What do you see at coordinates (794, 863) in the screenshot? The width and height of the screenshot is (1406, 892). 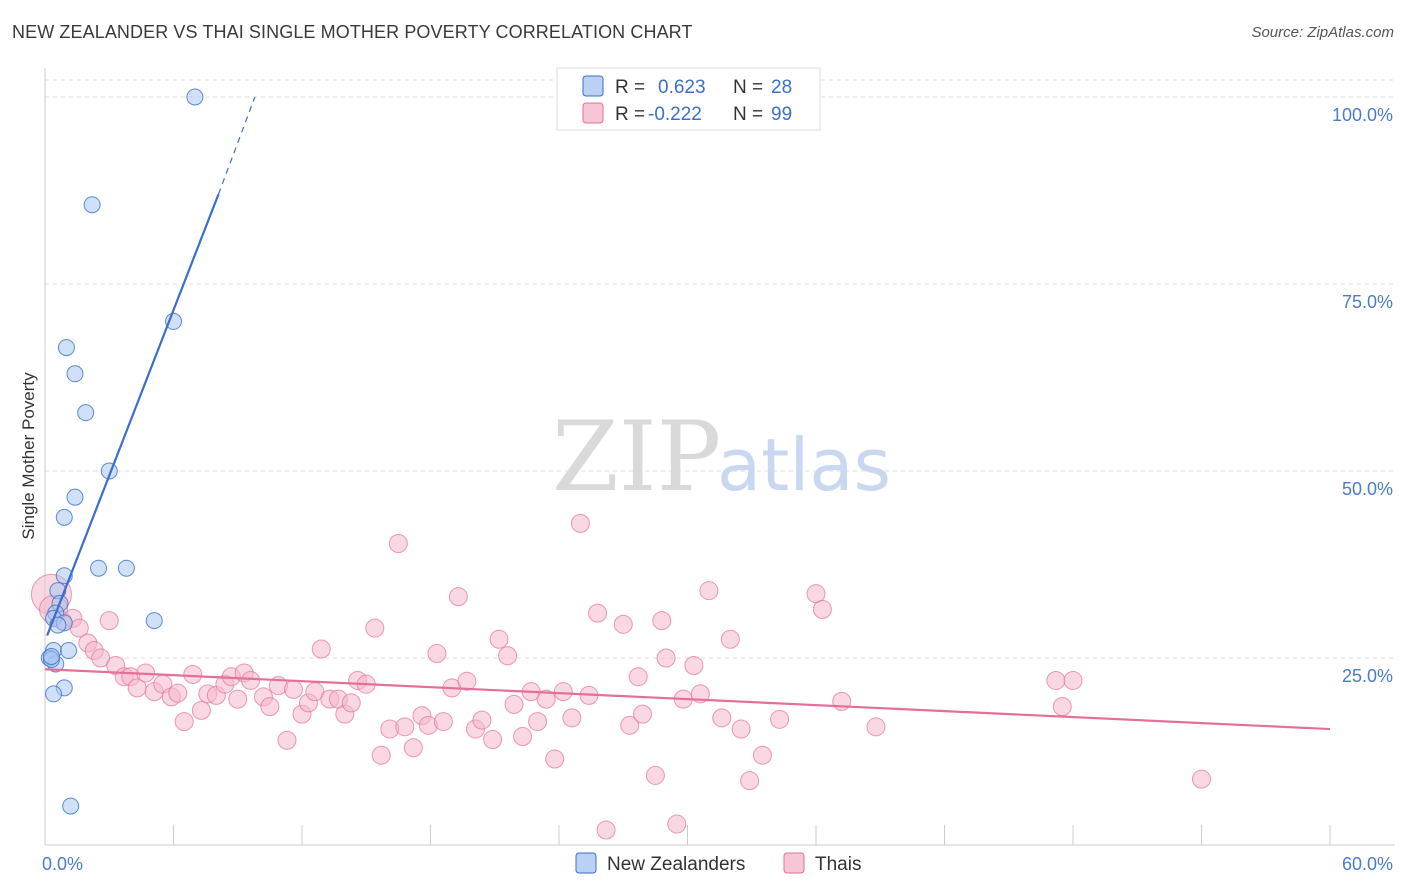 I see `bottom-legend-swatch-pink` at bounding box center [794, 863].